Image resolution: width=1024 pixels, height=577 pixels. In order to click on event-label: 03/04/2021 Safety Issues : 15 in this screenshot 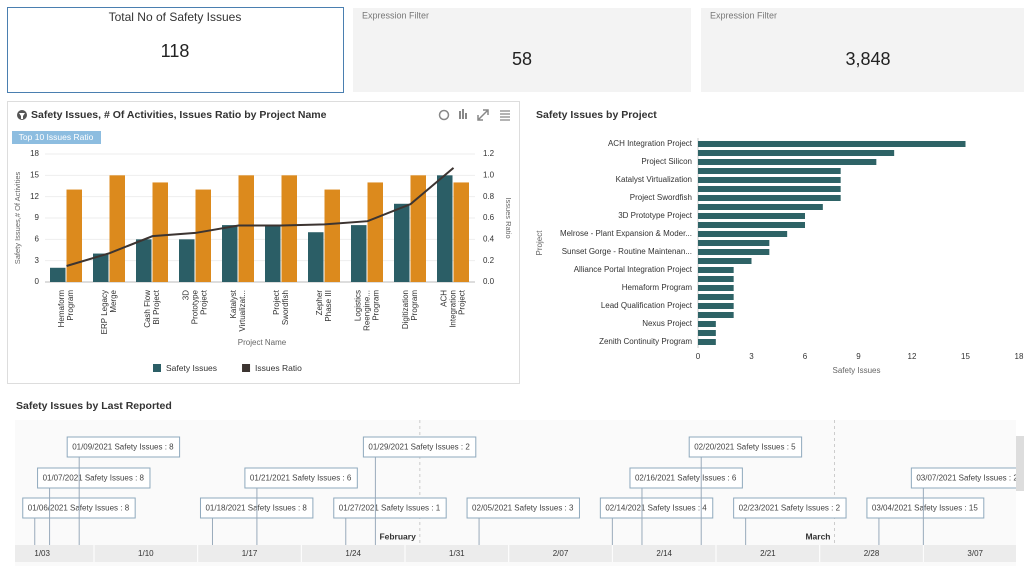, I will do `click(925, 508)`.